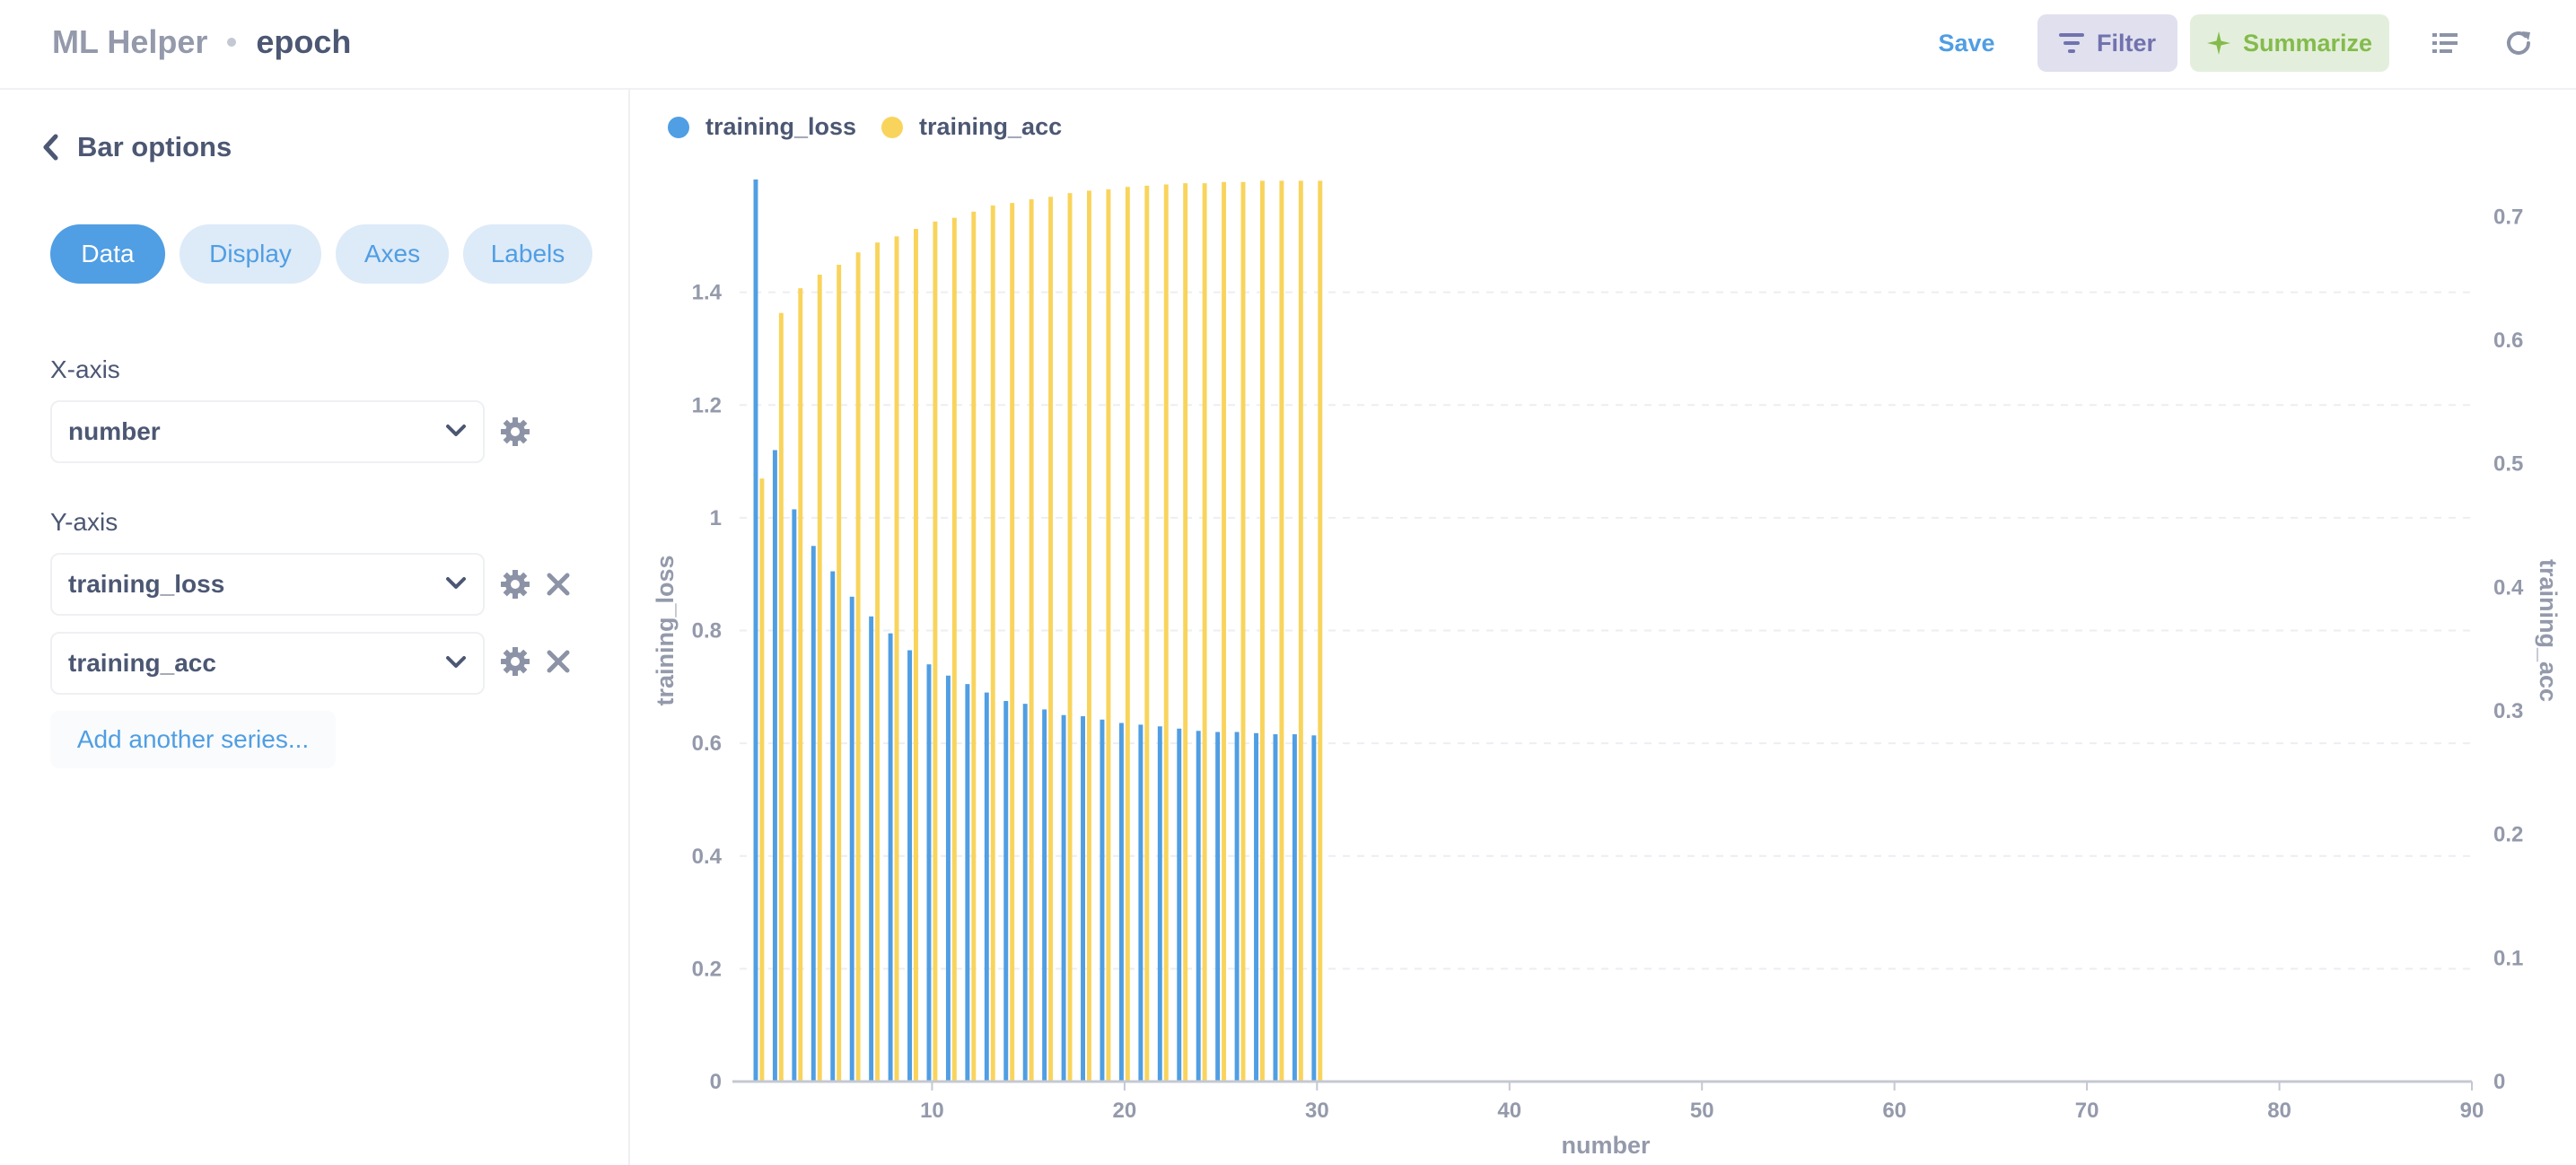 The width and height of the screenshot is (2576, 1165). Describe the element at coordinates (707, 631) in the screenshot. I see `y-tick-label: 0.8` at that location.